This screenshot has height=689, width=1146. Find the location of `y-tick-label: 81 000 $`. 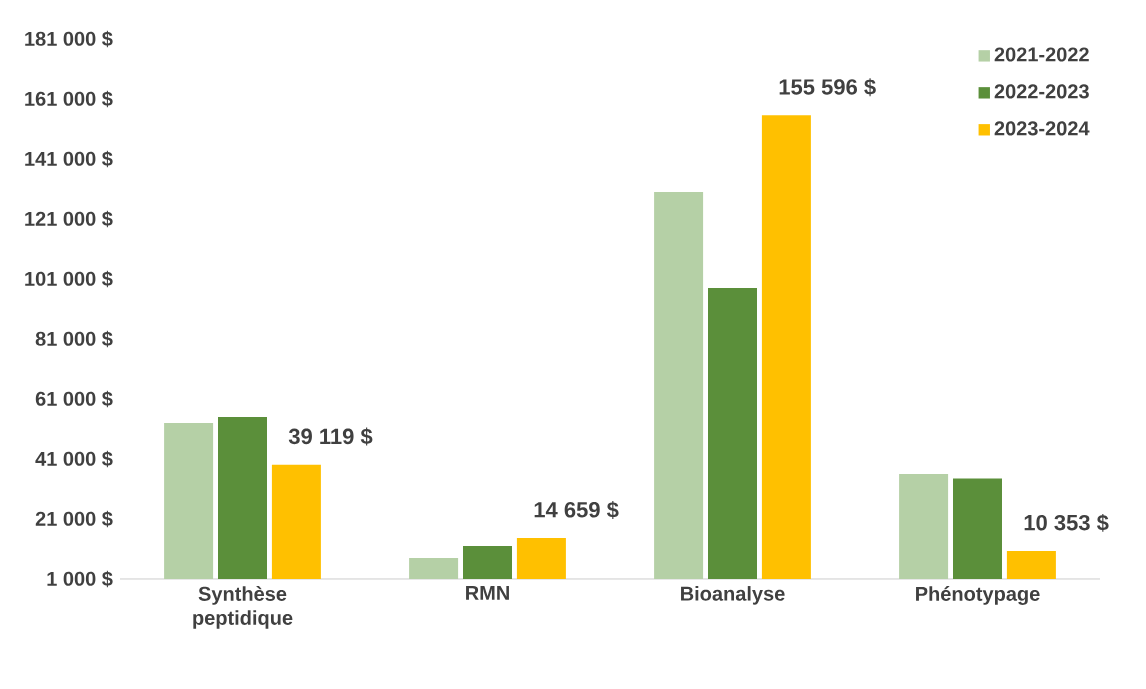

y-tick-label: 81 000 $ is located at coordinates (74, 339).